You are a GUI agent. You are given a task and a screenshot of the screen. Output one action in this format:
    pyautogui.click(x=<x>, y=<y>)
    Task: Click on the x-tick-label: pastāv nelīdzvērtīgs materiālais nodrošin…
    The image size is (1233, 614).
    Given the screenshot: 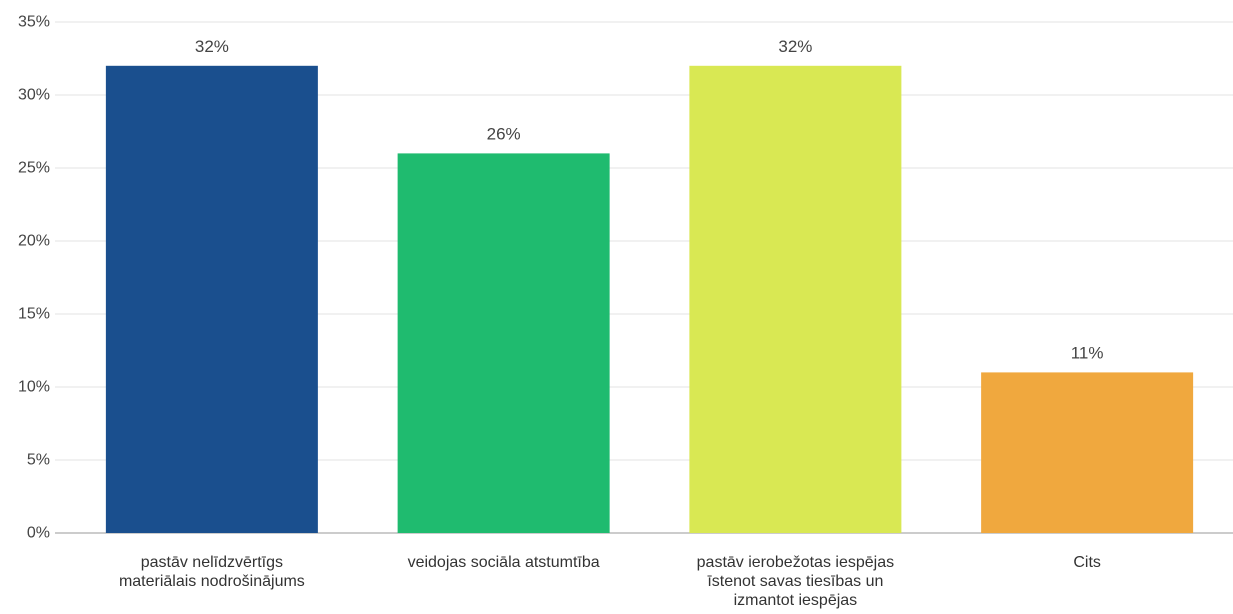 What is the action you would take?
    pyautogui.click(x=212, y=572)
    